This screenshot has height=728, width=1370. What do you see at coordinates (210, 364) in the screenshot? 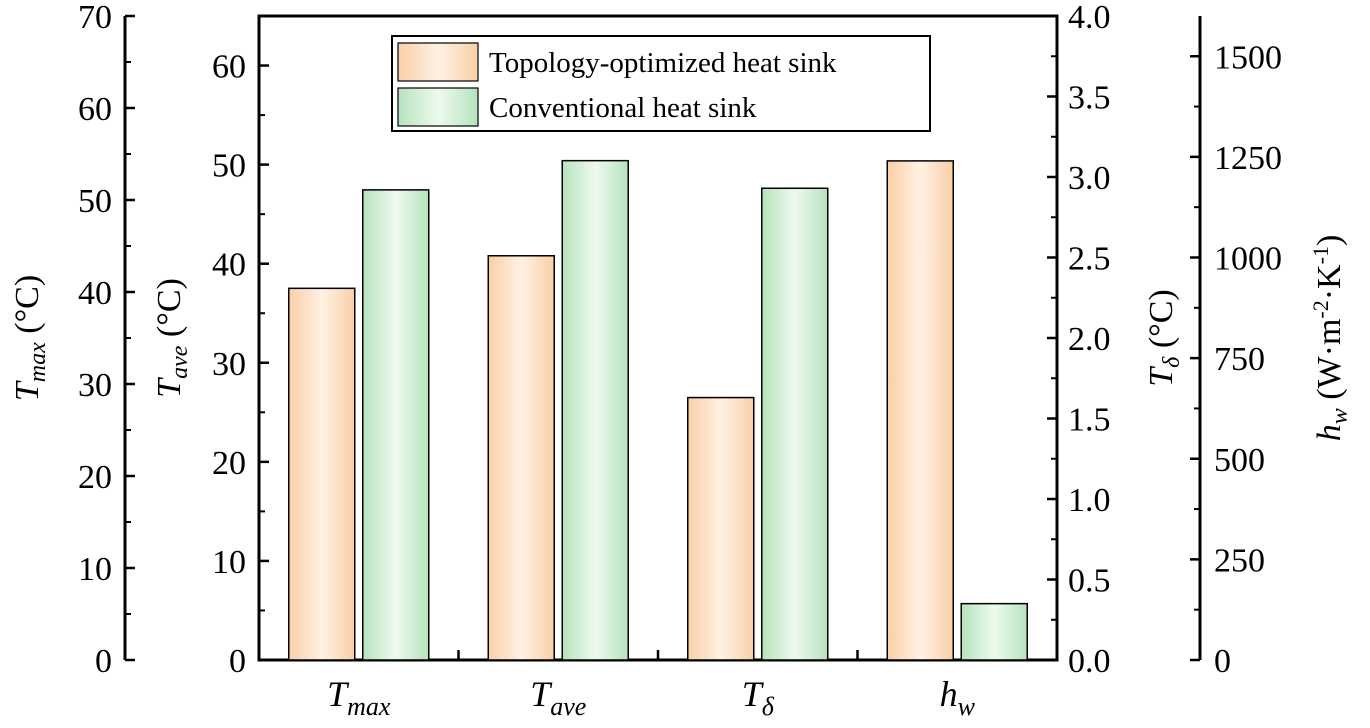
I see `axis-Tave: 0 10 20 30 40 50 60 Tave (°C)` at bounding box center [210, 364].